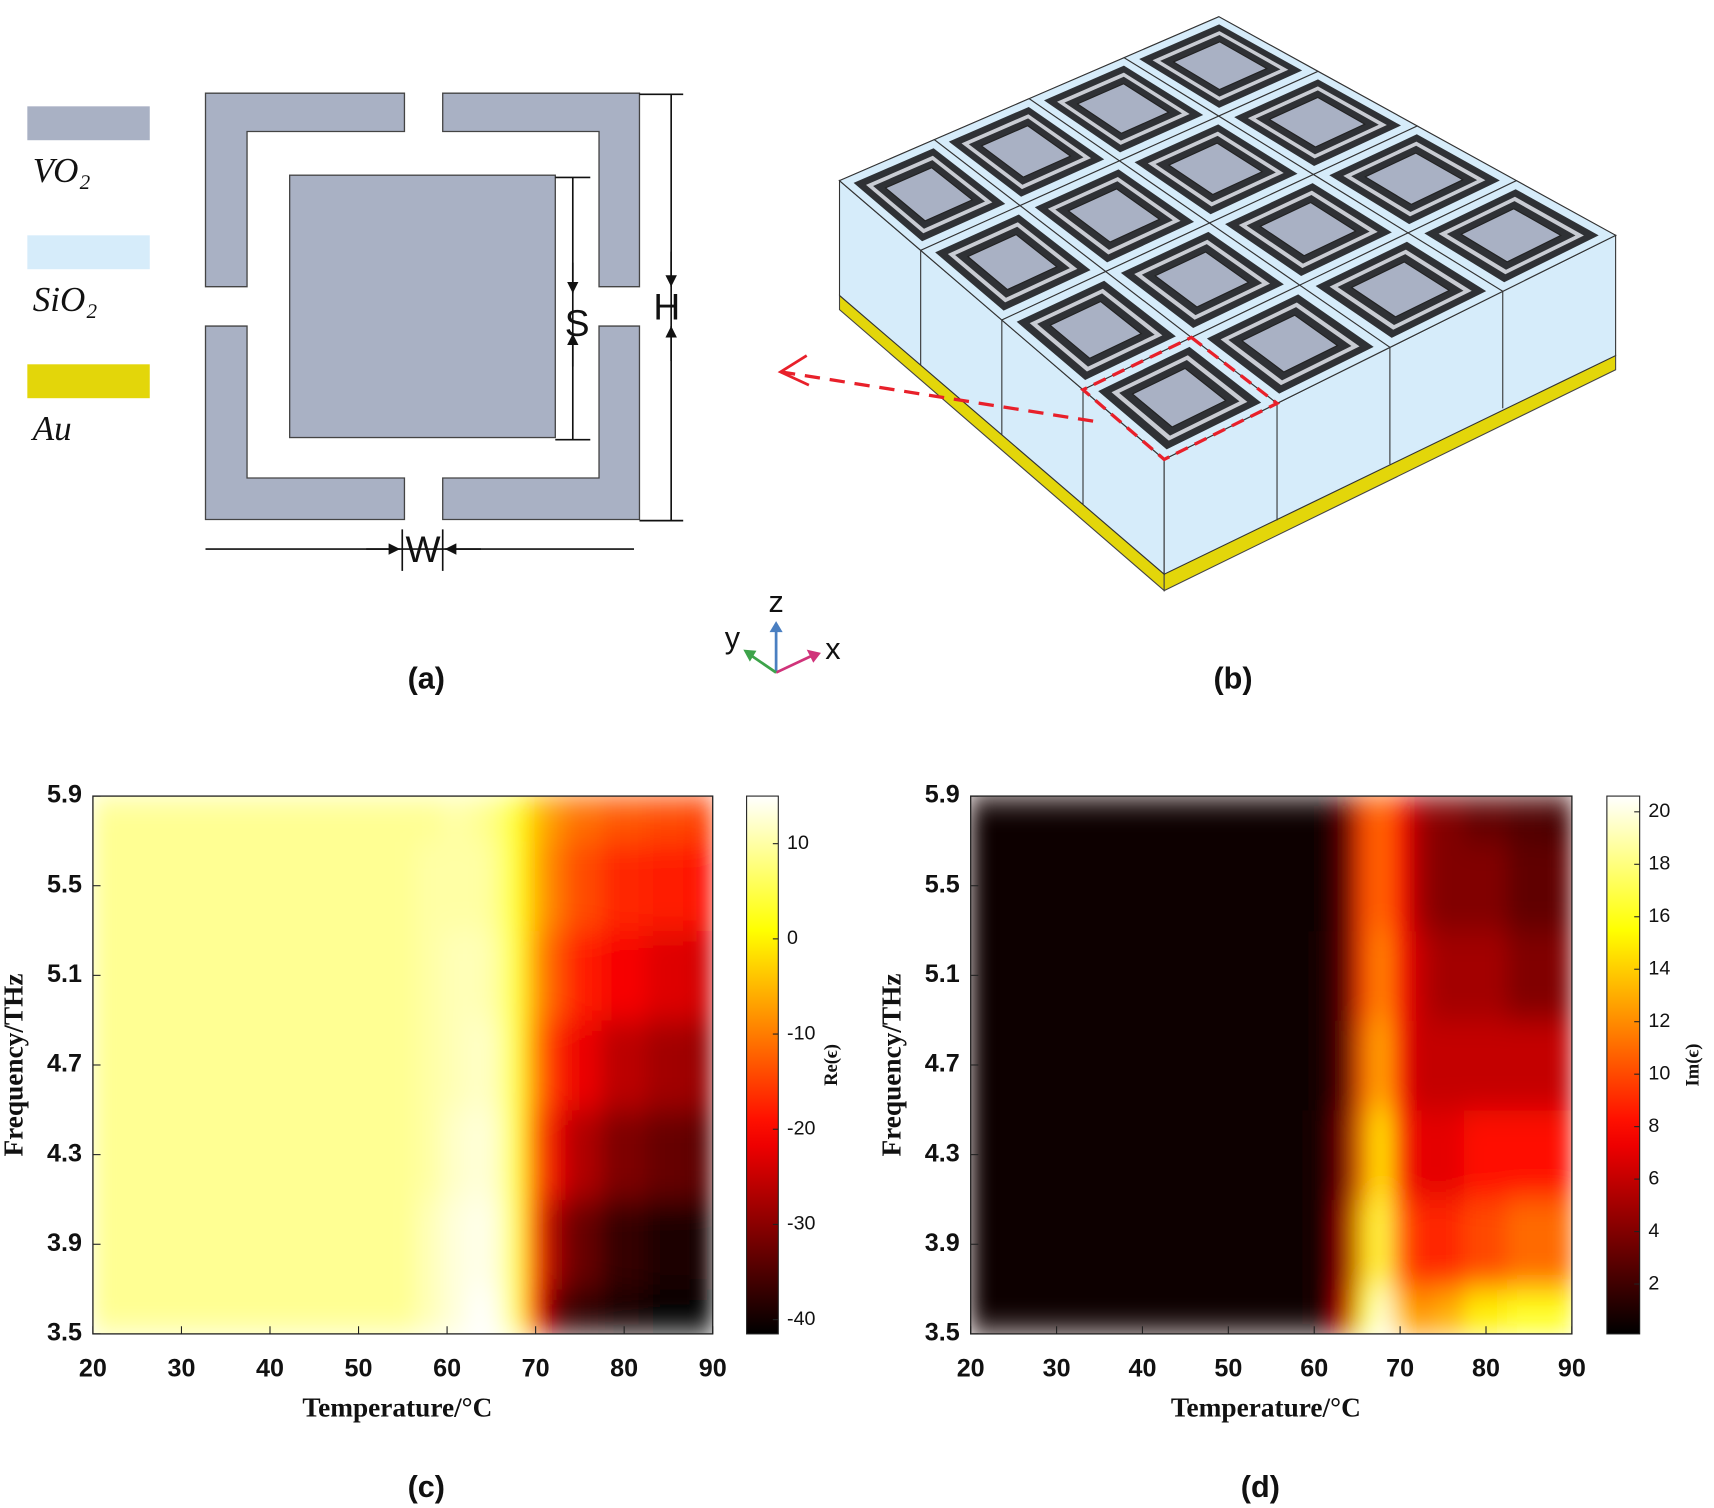 The image size is (1714, 1508). I want to click on unit-cell, so click(422, 306).